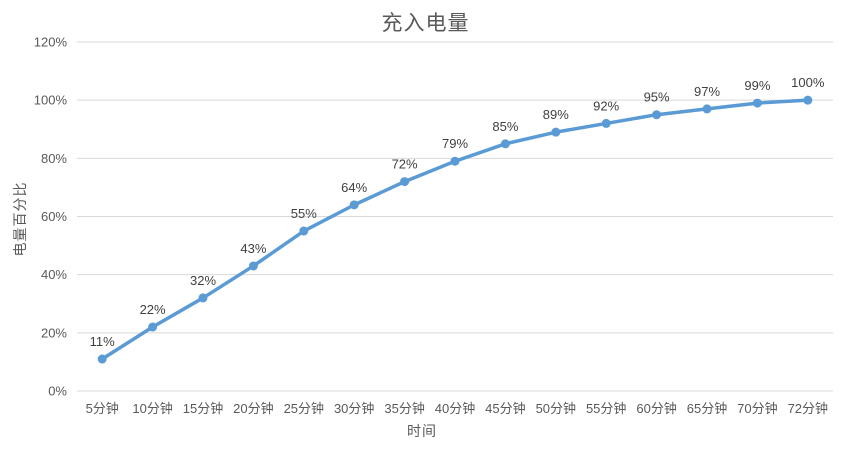 The height and width of the screenshot is (457, 851). I want to click on data-point-label: 43%, so click(253, 248).